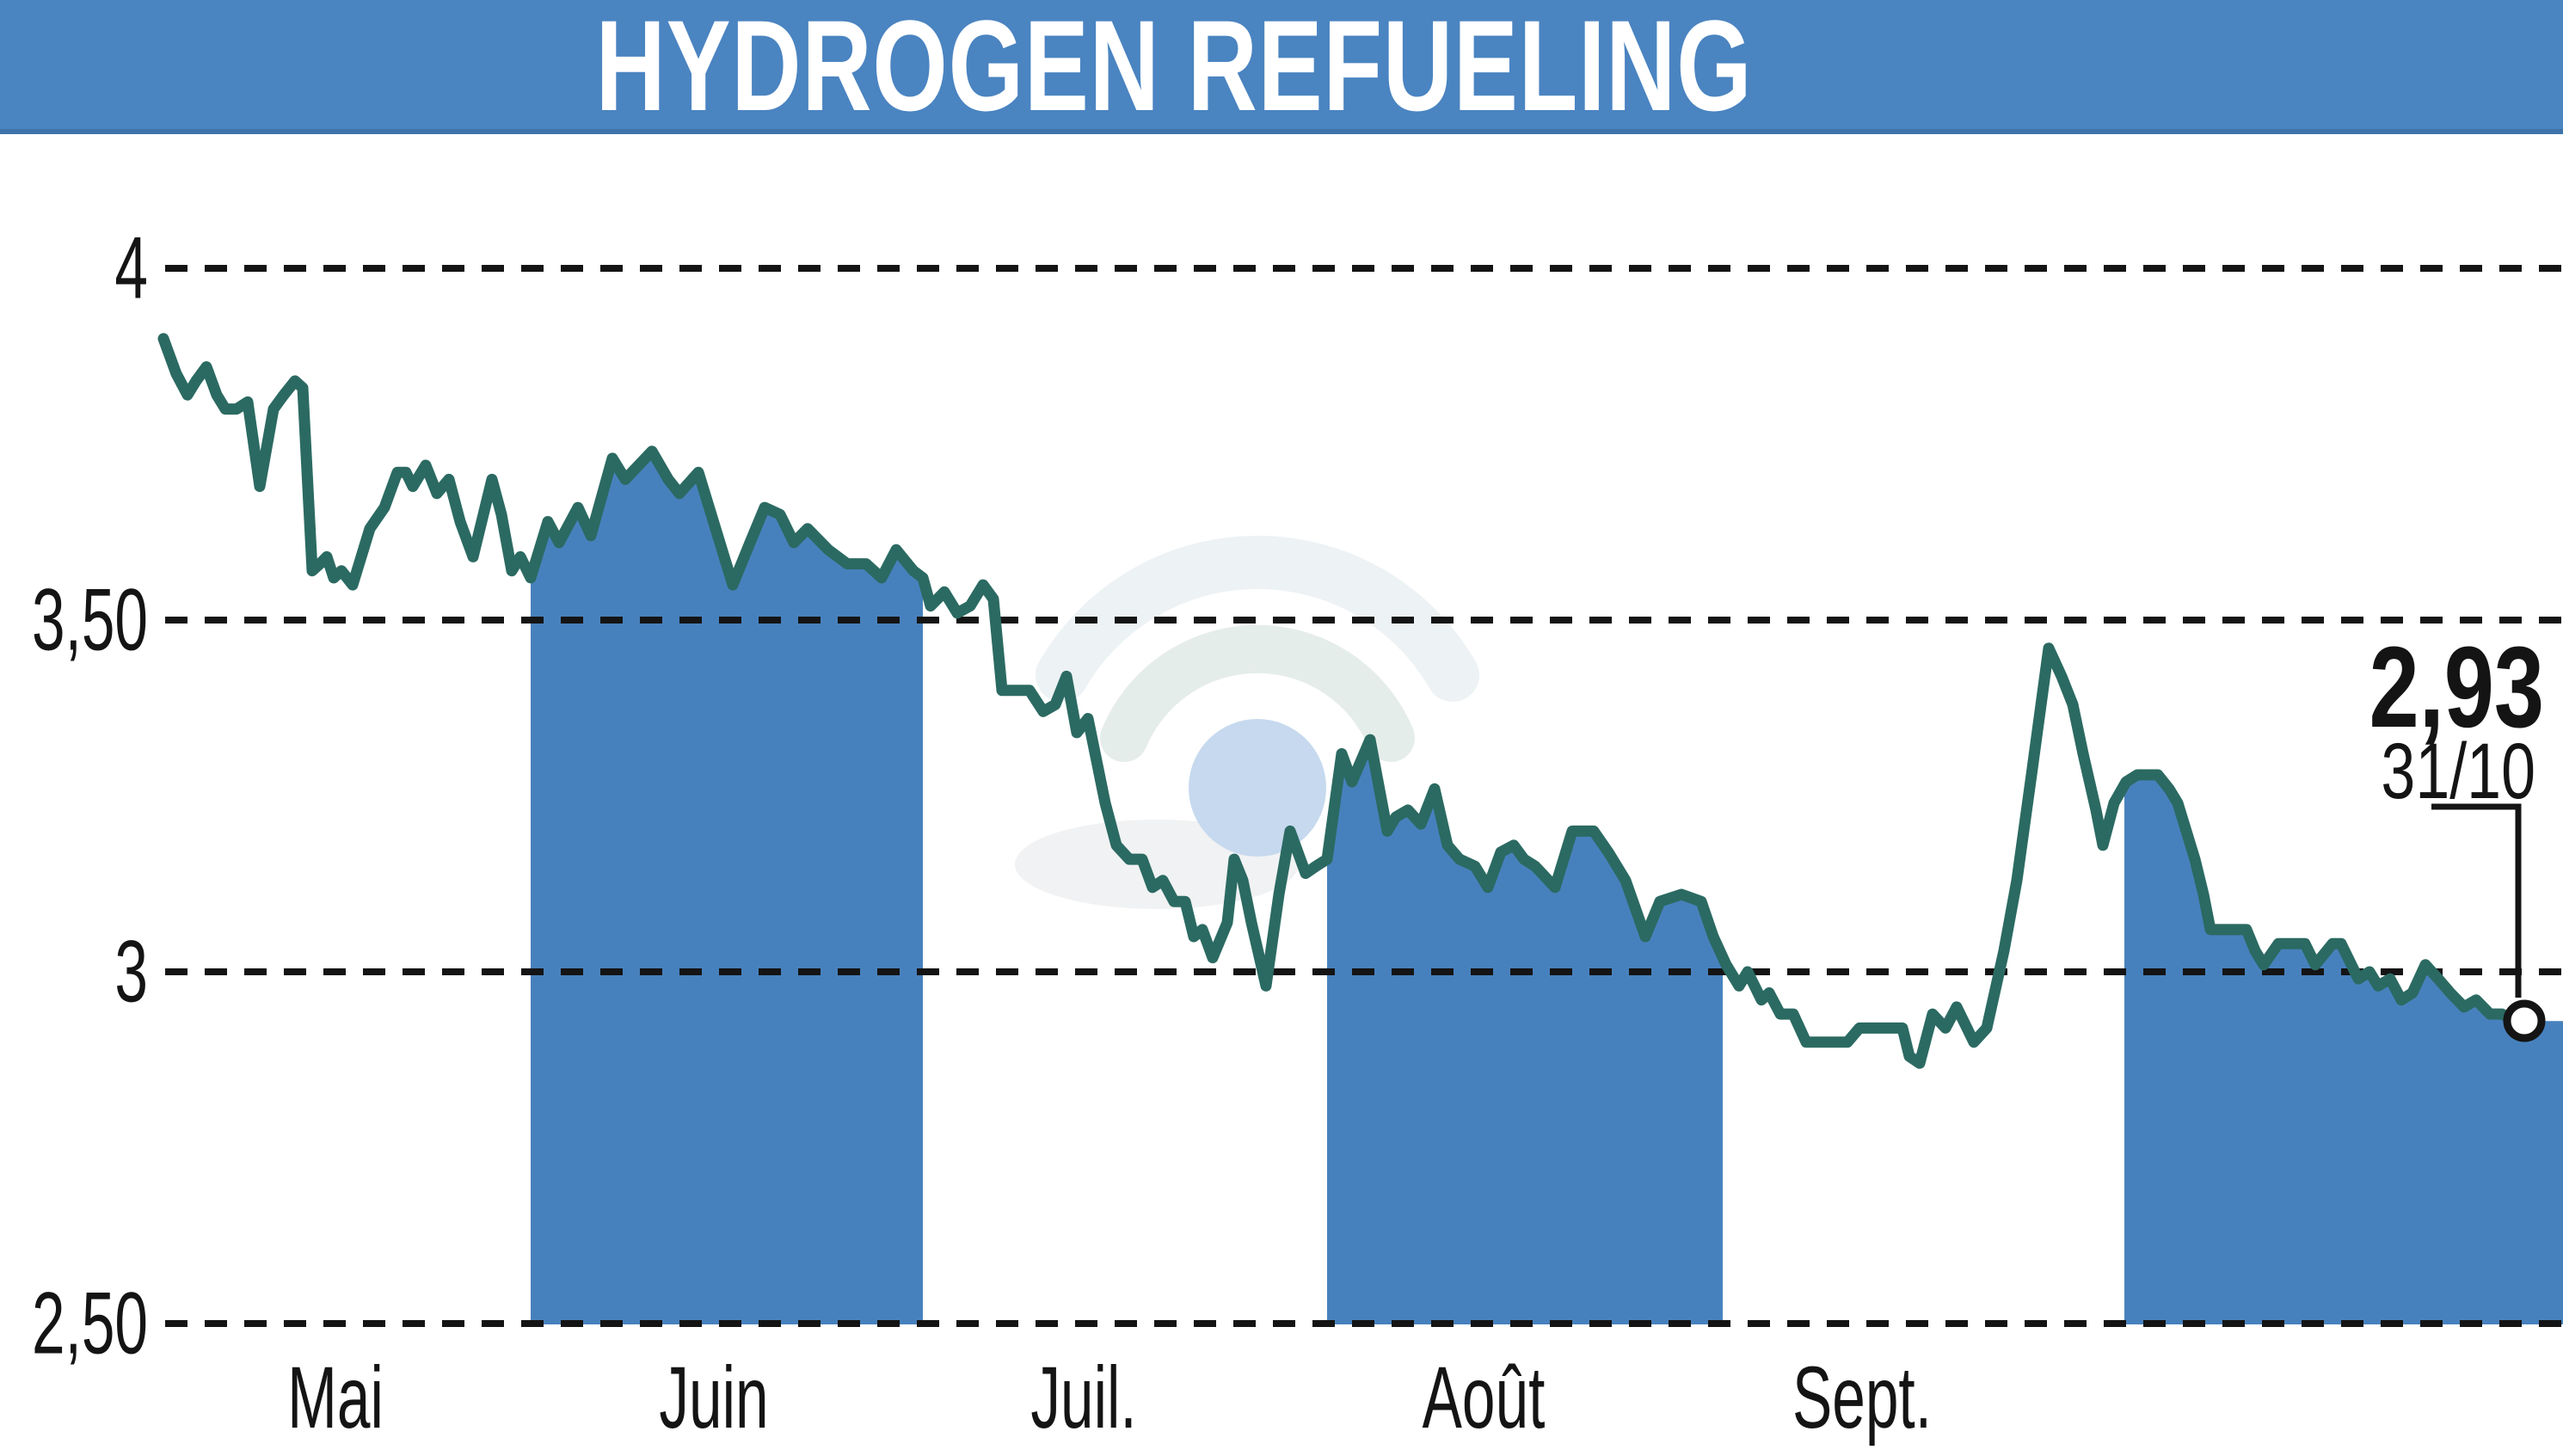 The height and width of the screenshot is (1456, 2563). Describe the element at coordinates (131, 972) in the screenshot. I see `y-tick-3: 3` at that location.